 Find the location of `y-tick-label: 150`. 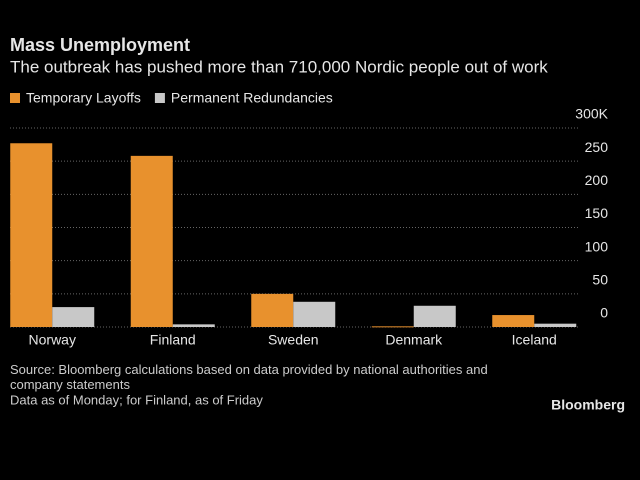

y-tick-label: 150 is located at coordinates (597, 213).